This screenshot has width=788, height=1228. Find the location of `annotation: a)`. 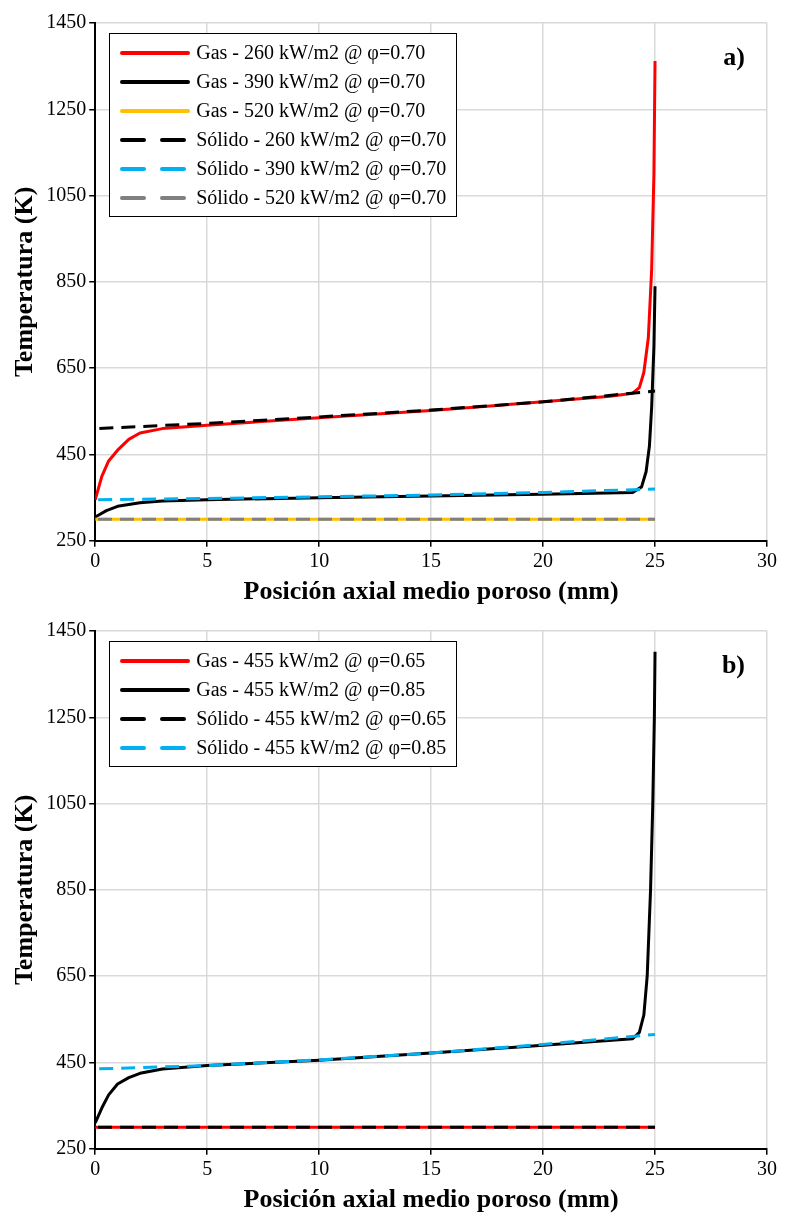

annotation: a) is located at coordinates (734, 56).